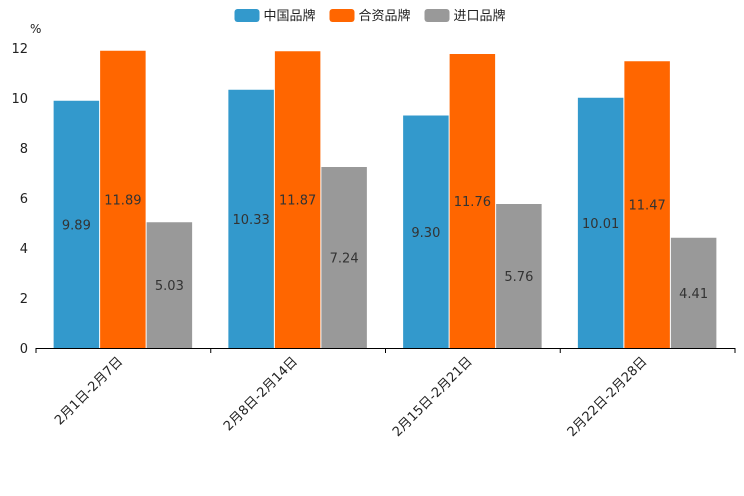 The height and width of the screenshot is (496, 744). Describe the element at coordinates (290, 16) in the screenshot. I see `legend-label: 中国品牌` at that location.